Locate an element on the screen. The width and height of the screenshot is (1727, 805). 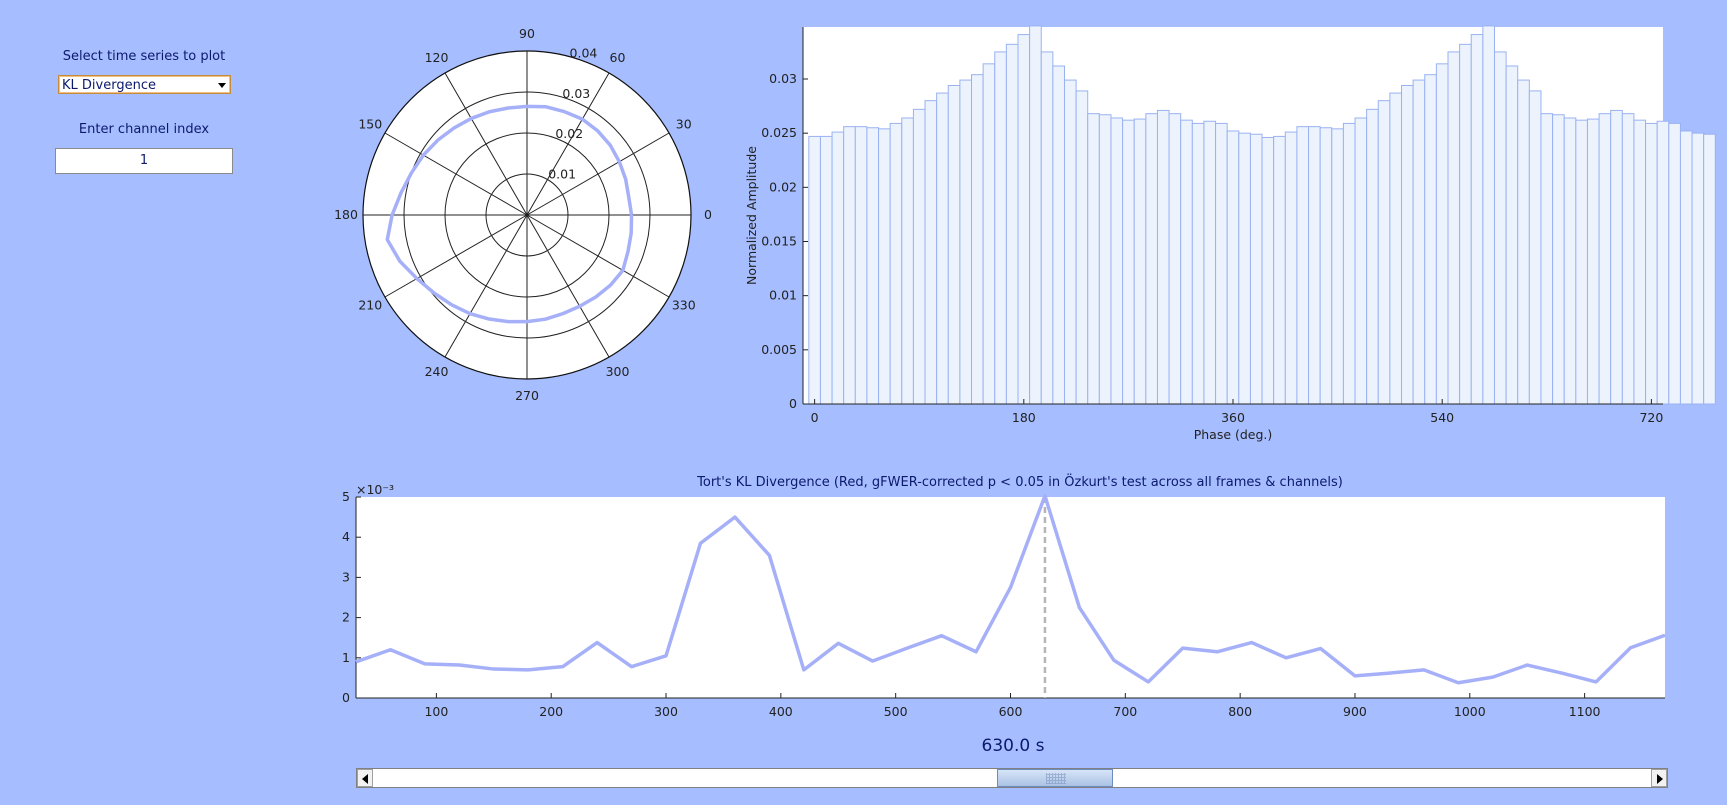
histogram-x-tick-label: 720 is located at coordinates (1651, 417).